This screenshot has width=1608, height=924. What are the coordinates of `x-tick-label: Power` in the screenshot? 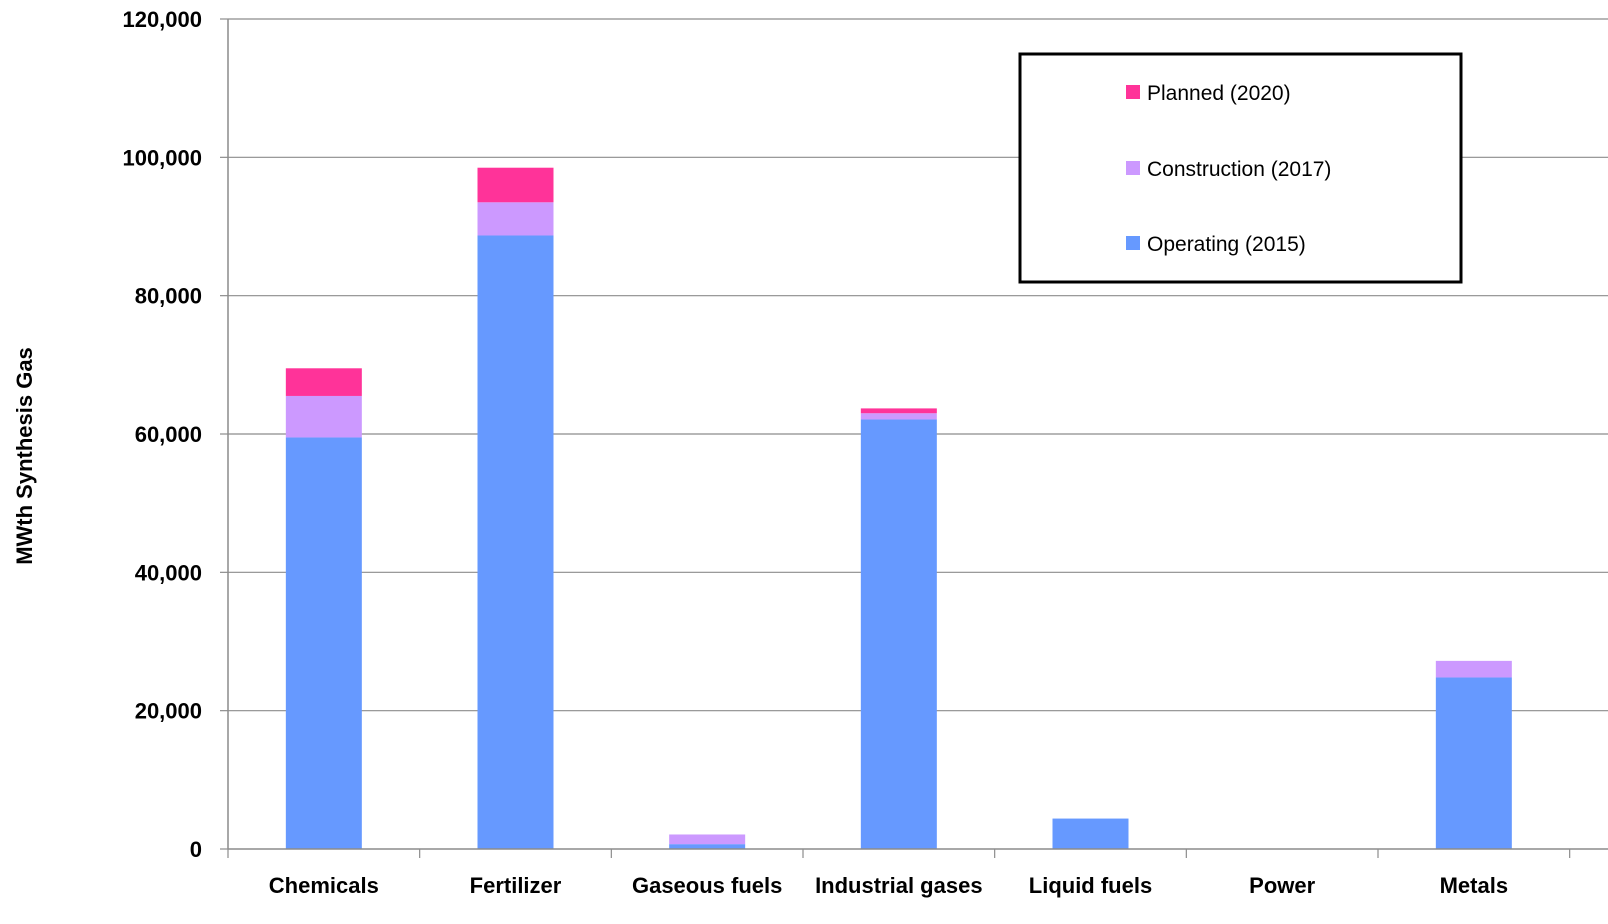 It's located at (1282, 885).